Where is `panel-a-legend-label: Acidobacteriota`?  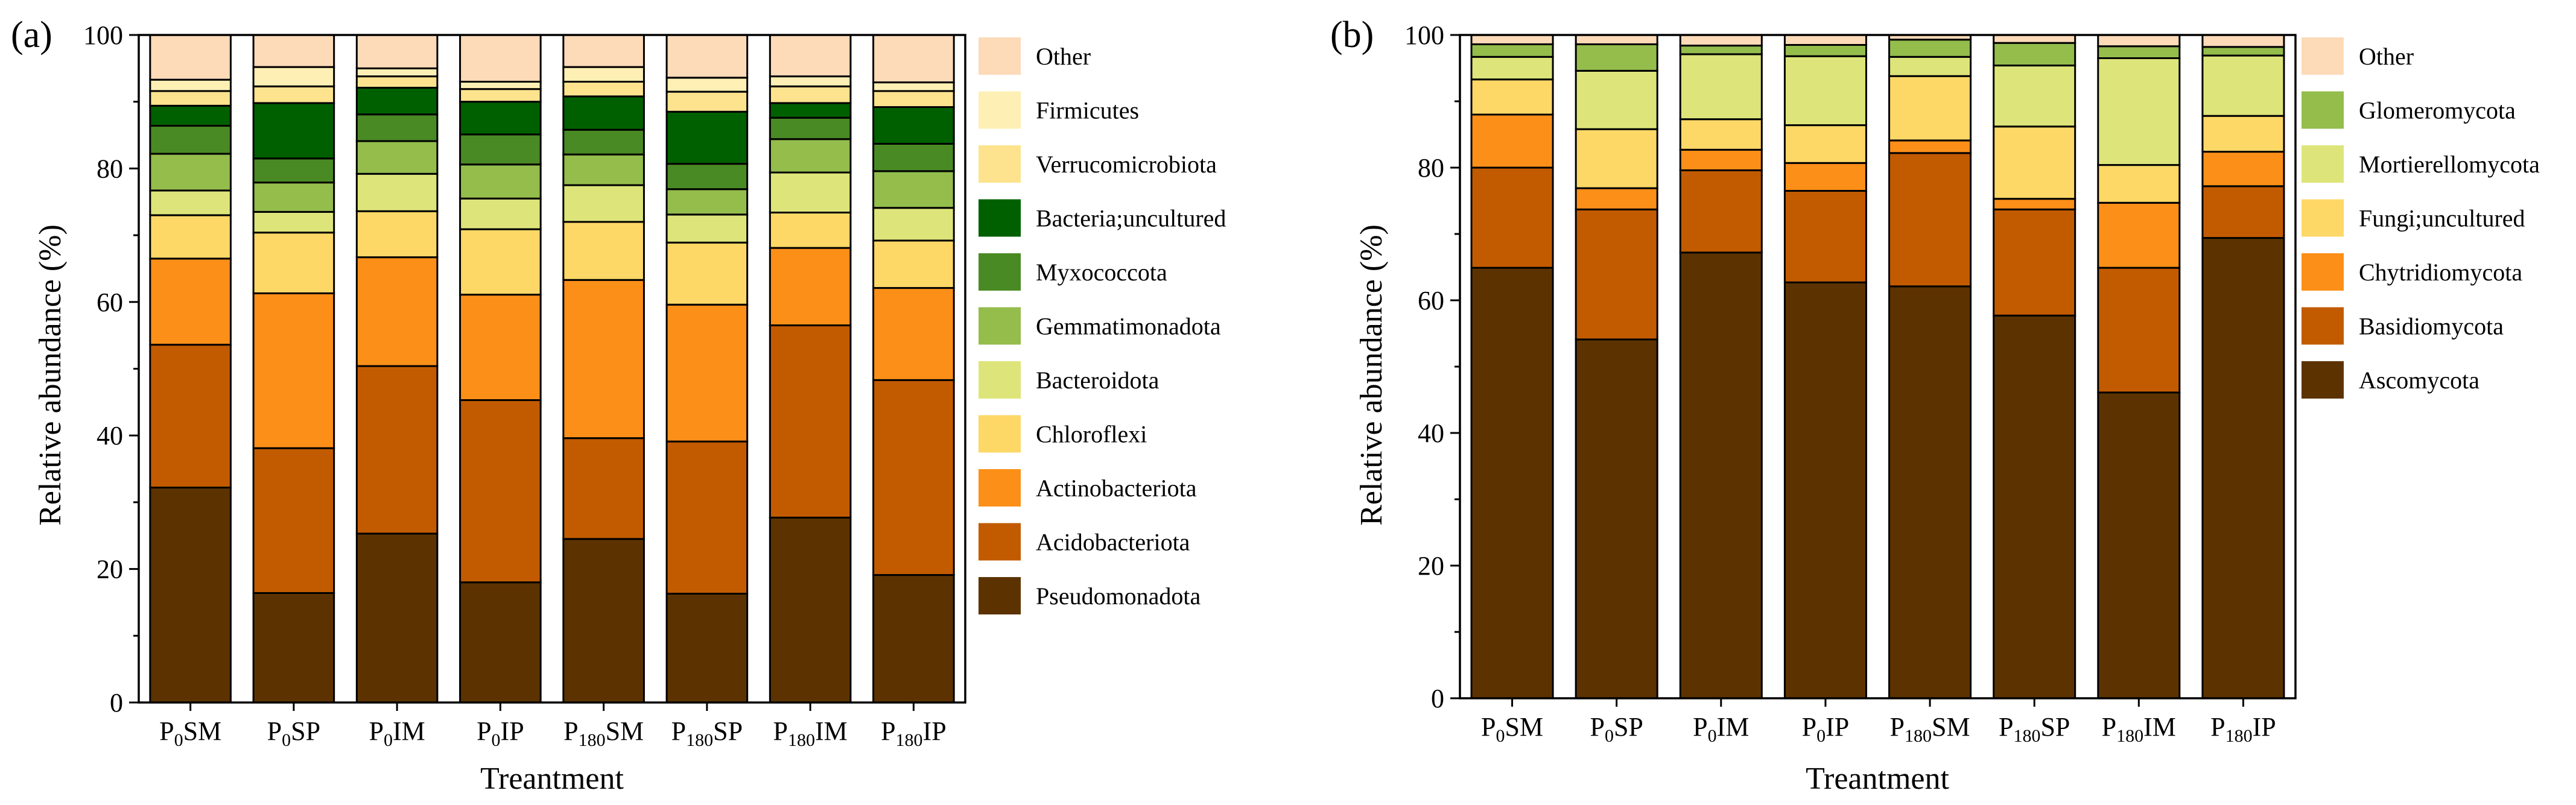
panel-a-legend-label: Acidobacteriota is located at coordinates (1113, 542).